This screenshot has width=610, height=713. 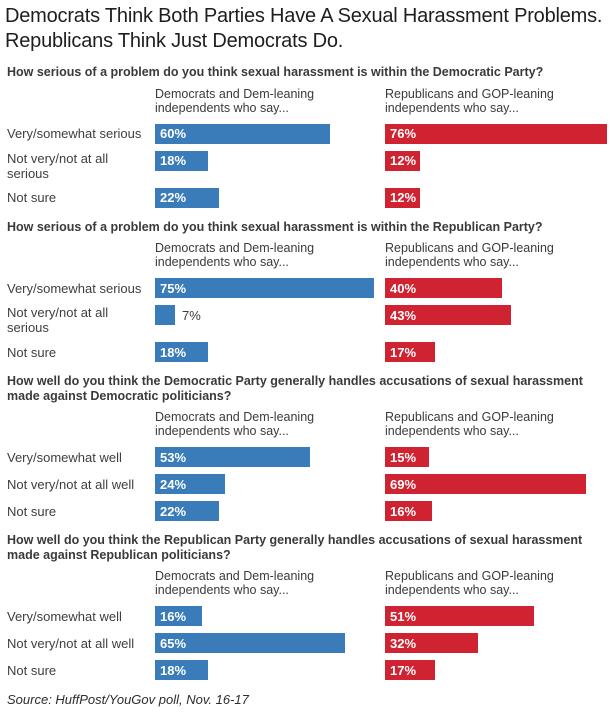 I want to click on bar-value-label: 15%, so click(x=403, y=457).